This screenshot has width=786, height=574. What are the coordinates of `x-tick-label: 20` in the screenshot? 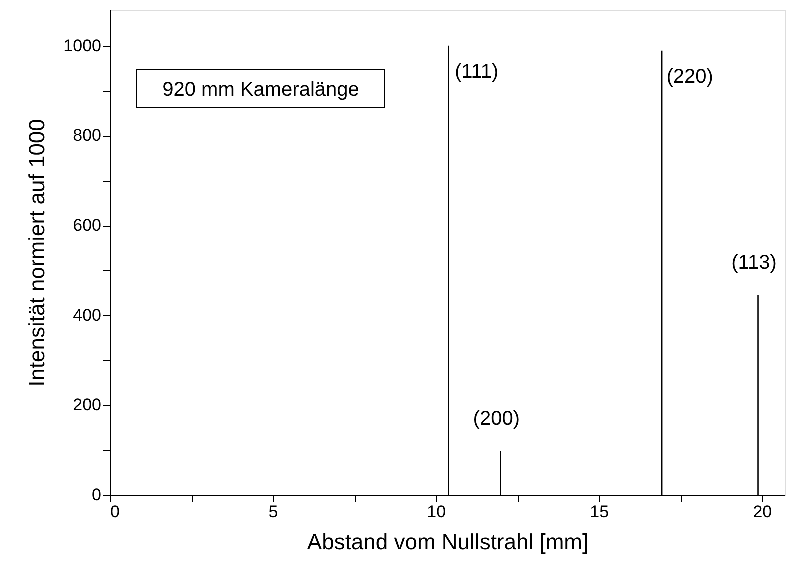 It's located at (762, 512).